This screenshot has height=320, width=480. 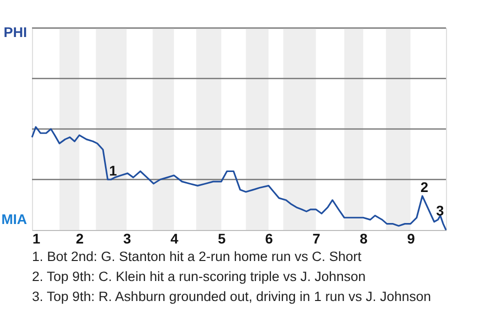 What do you see at coordinates (80, 238) in the screenshot?
I see `x-tick-label: 2` at bounding box center [80, 238].